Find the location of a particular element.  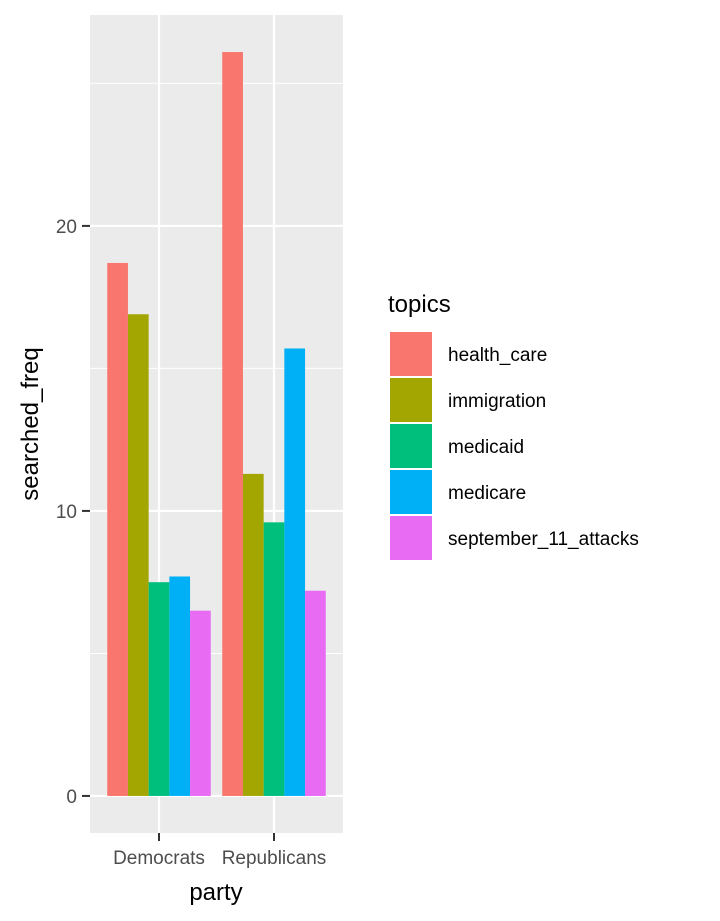

x-tick-label: Republicans is located at coordinates (274, 858).